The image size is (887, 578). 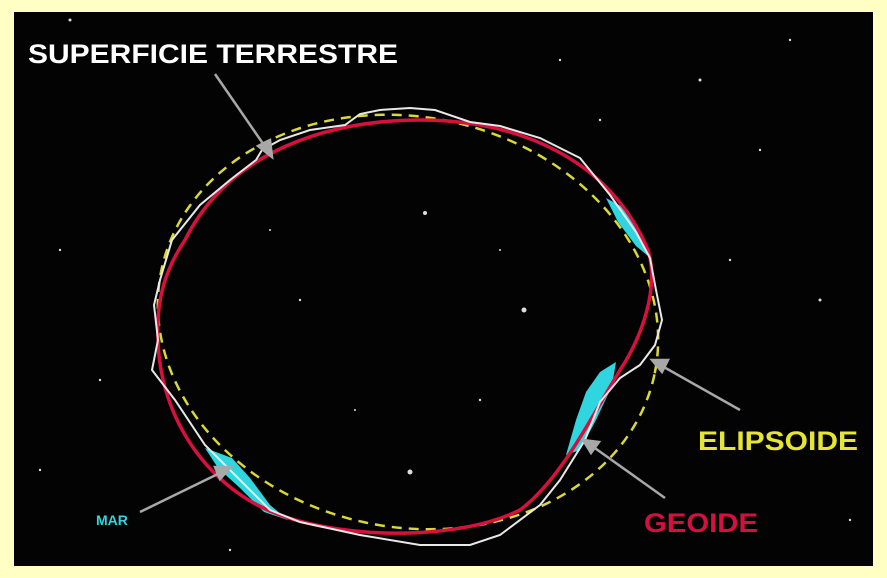 I want to click on geoid-label: GEOIDE, so click(x=701, y=523).